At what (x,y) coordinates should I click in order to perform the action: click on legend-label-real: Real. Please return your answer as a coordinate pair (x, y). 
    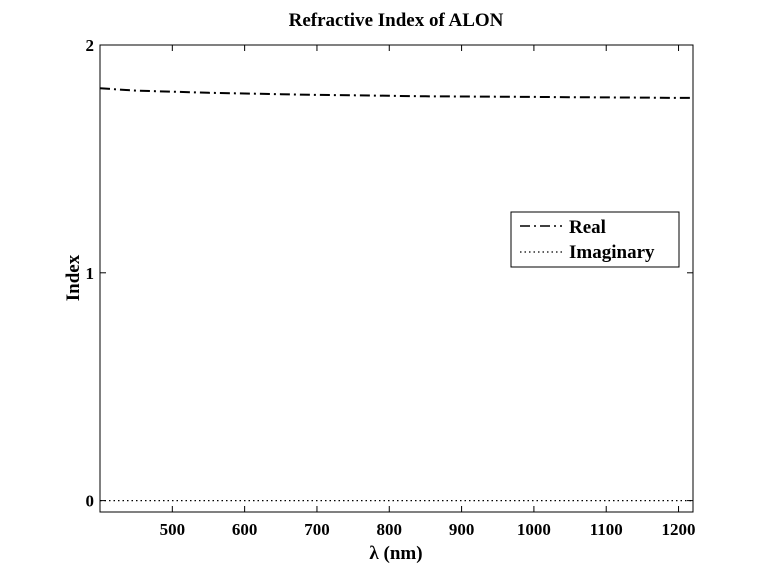
    Looking at the image, I should click on (587, 227).